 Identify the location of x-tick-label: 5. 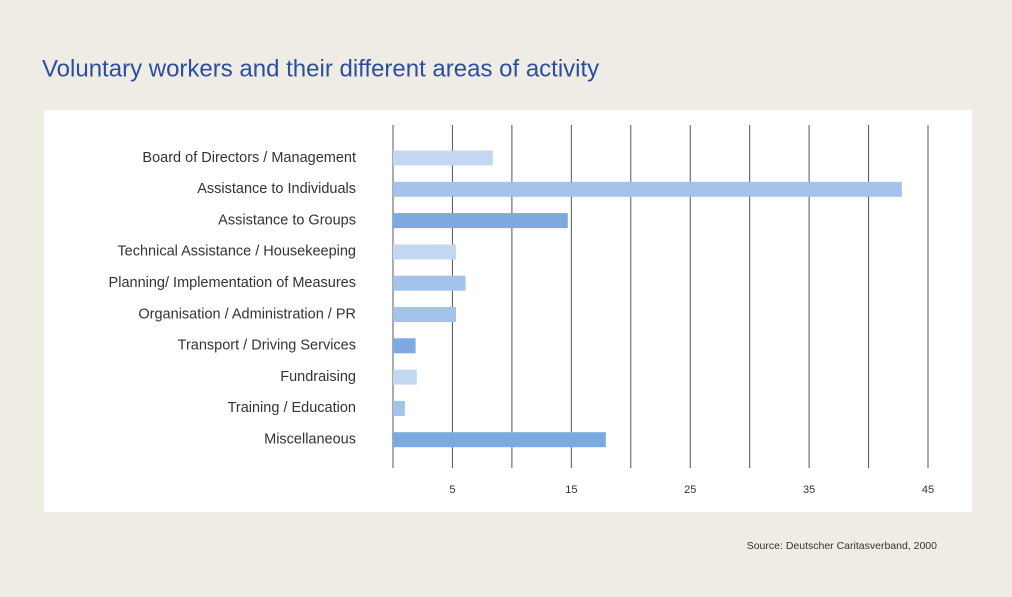
(452, 490).